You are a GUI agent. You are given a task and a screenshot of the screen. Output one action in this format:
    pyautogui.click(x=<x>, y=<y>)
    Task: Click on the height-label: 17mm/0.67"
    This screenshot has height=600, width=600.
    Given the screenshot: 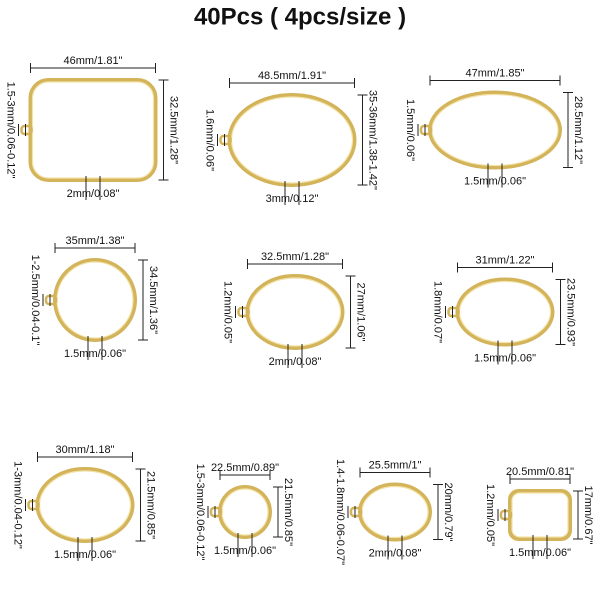 What is the action you would take?
    pyautogui.click(x=588, y=515)
    